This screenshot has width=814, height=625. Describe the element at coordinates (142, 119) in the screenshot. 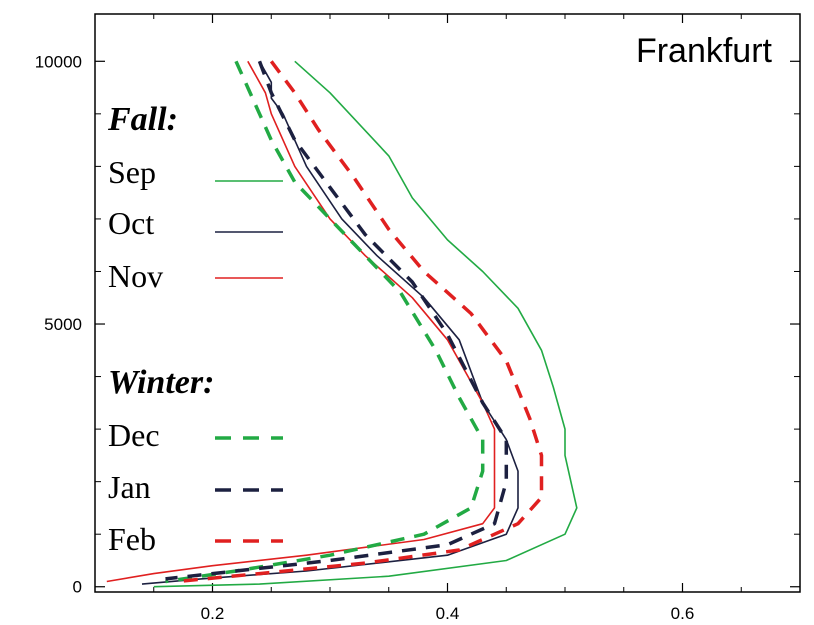

I see `legend-heading-fall: Fall:` at that location.